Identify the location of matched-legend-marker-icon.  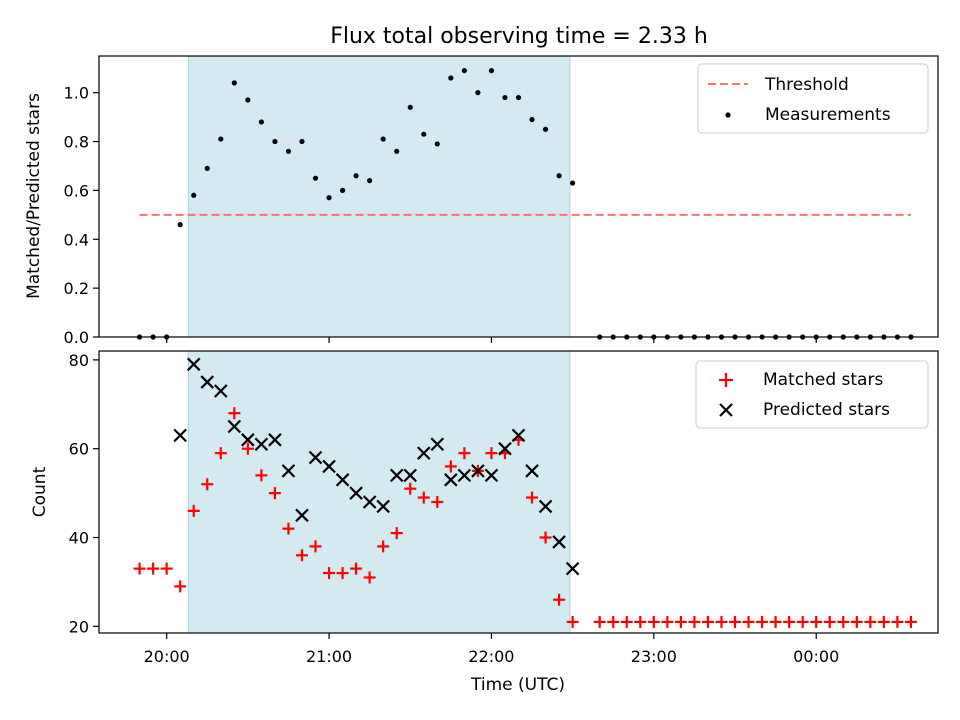
(726, 380).